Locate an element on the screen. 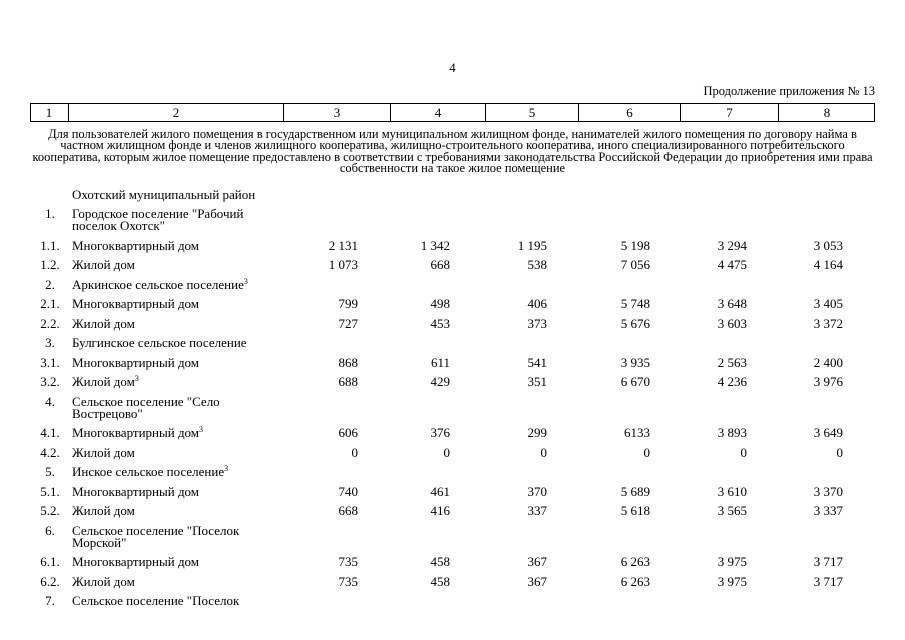  row-number: 3.1. is located at coordinates (50, 362).